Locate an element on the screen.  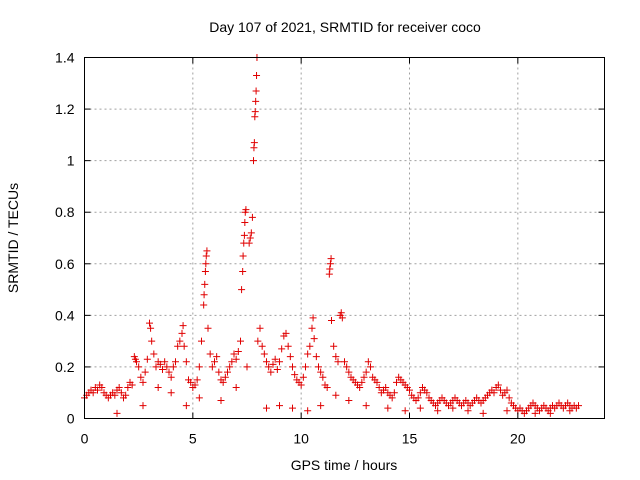
y-tick-label: 0 is located at coordinates (71, 419).